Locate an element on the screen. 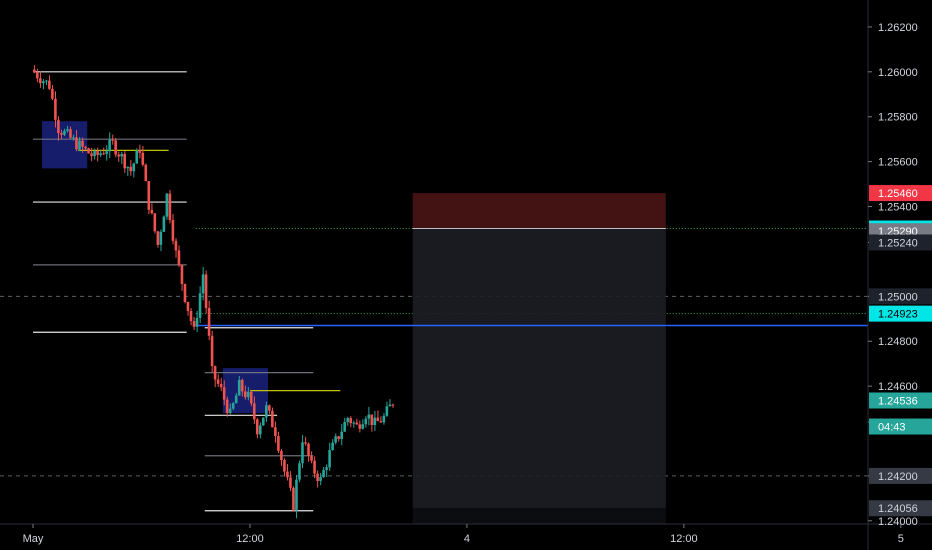 This screenshot has width=932, height=550. price-tag-label: 1.24536 is located at coordinates (898, 401).